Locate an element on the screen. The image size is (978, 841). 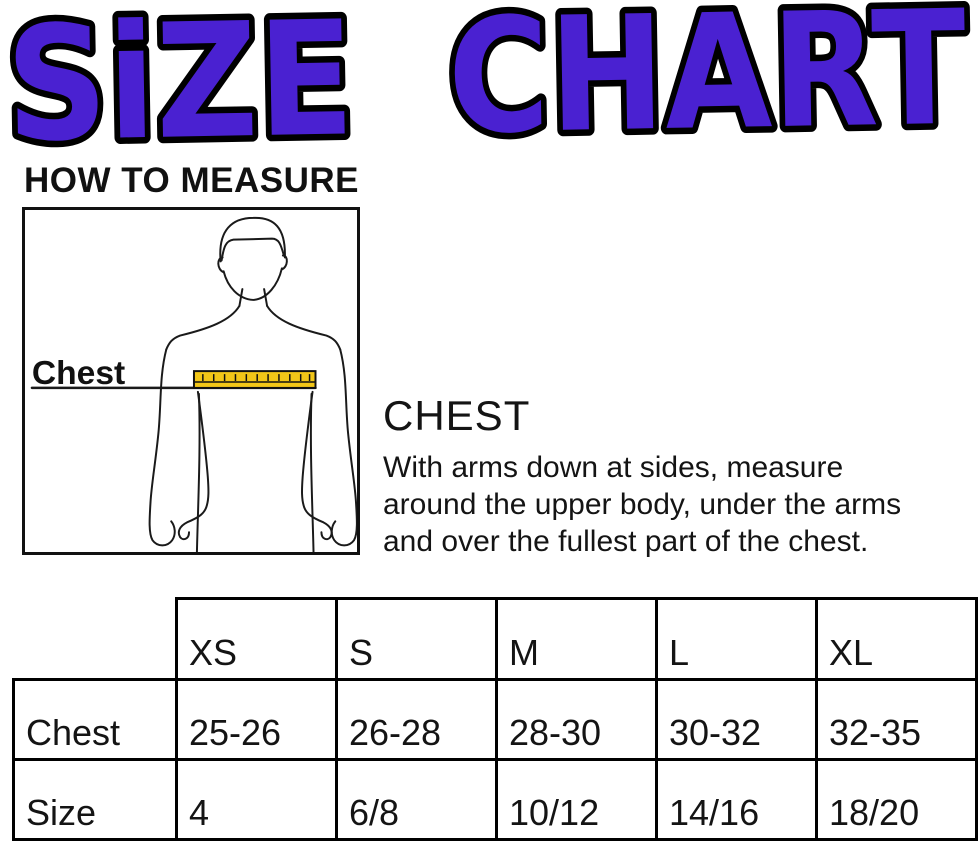
how-to-measure-heading: HOW TO MEASURE is located at coordinates (191, 180).